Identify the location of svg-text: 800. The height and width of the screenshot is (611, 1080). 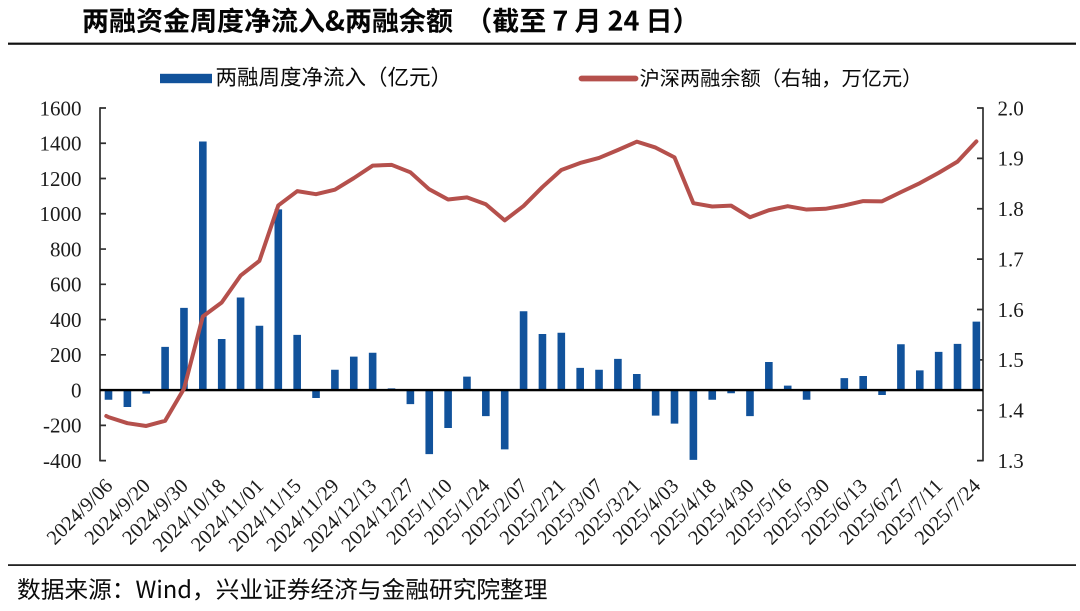
(66, 249).